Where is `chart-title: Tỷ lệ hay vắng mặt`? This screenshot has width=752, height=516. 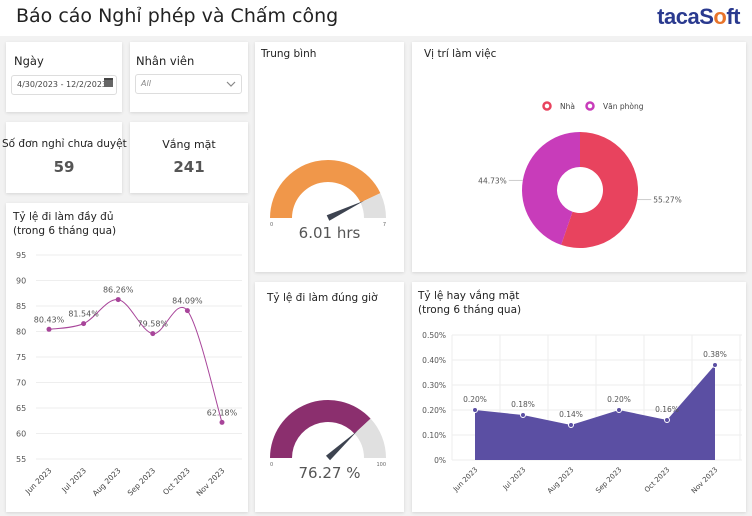
chart-title: Tỷ lệ hay vắng mặt is located at coordinates (469, 296).